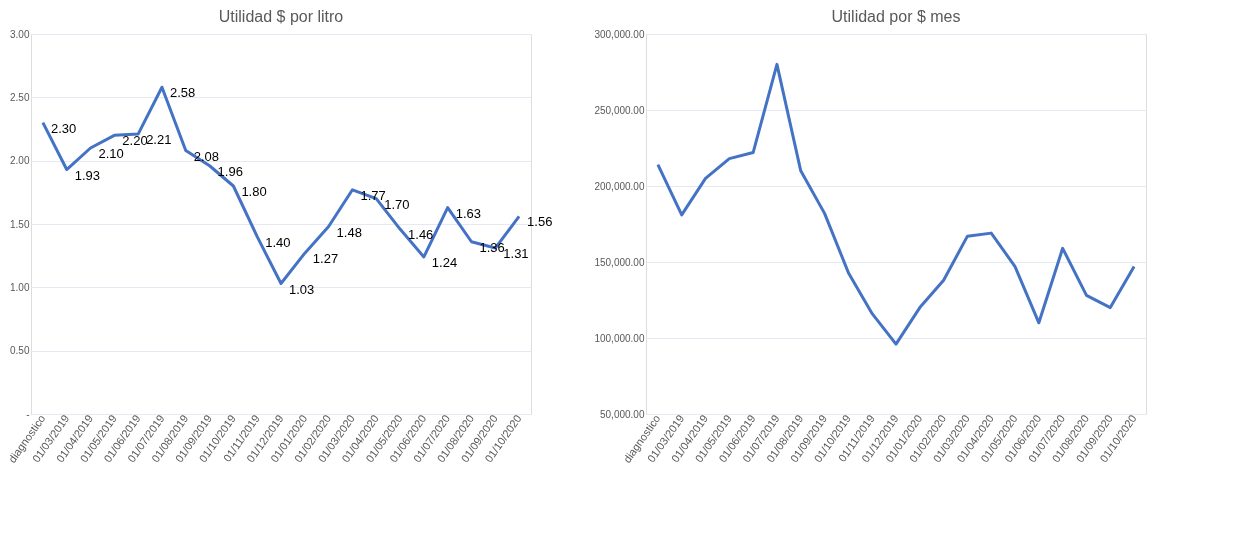  What do you see at coordinates (619, 338) in the screenshot?
I see `y-tick-label: 100,000.00` at bounding box center [619, 338].